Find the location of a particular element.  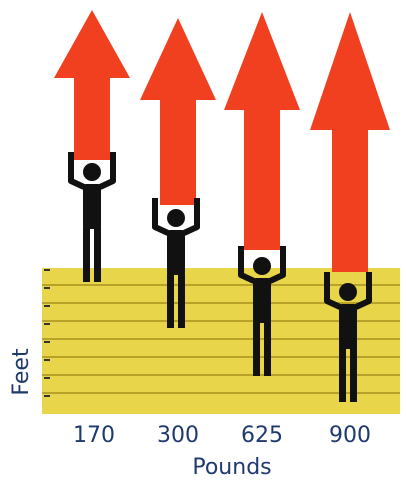

column-label: 300 is located at coordinates (178, 435).